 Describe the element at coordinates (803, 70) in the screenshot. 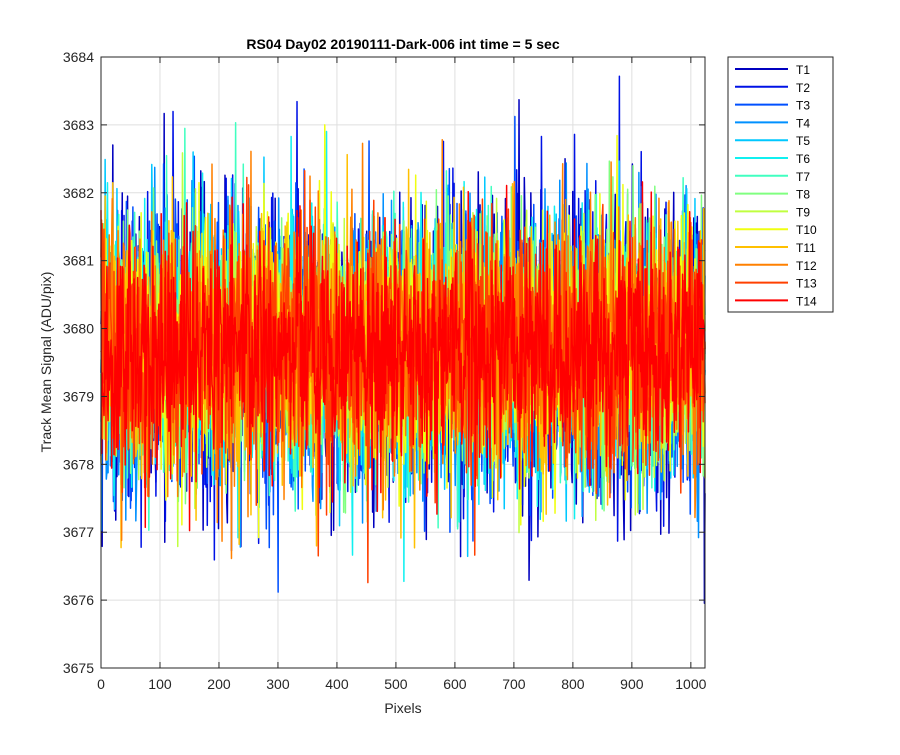

I see `legend-label-t1: T1` at that location.